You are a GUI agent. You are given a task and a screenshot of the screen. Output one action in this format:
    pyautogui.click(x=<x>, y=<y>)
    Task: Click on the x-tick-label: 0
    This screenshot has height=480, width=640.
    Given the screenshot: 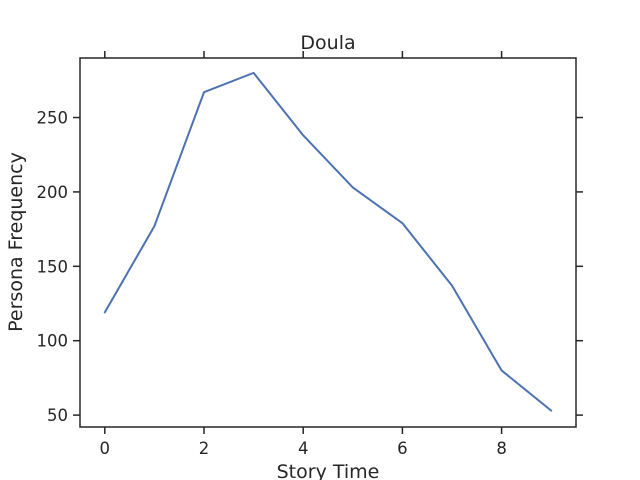 What is the action you would take?
    pyautogui.click(x=105, y=448)
    